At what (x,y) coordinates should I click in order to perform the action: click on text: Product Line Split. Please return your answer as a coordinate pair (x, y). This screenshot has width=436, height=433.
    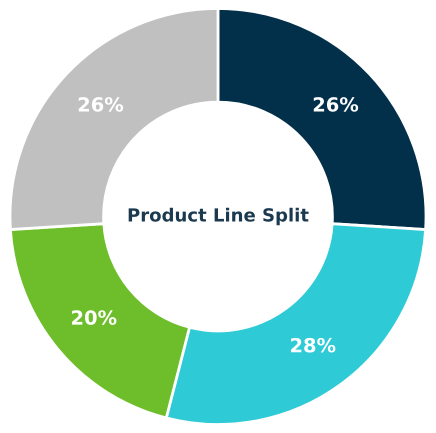
    Looking at the image, I should click on (218, 217).